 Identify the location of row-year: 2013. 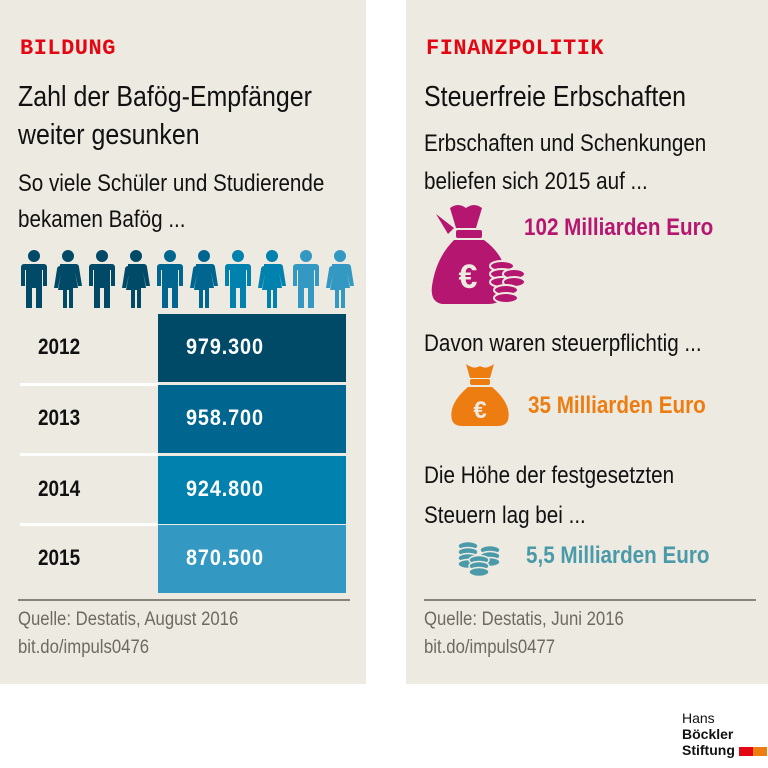
(59, 417).